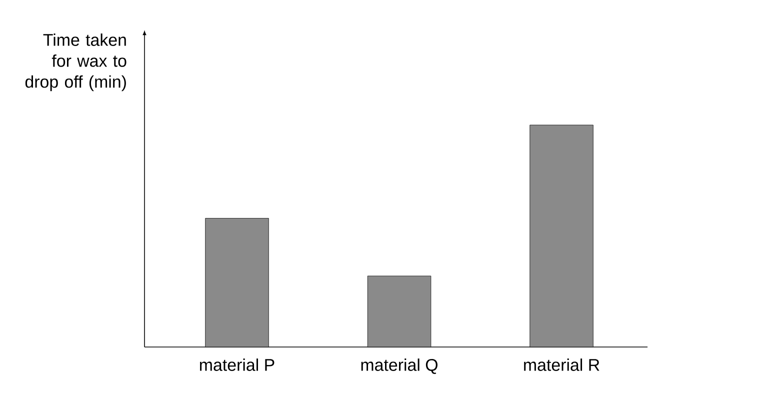  Describe the element at coordinates (562, 364) in the screenshot. I see `x-tick-label: material R` at that location.